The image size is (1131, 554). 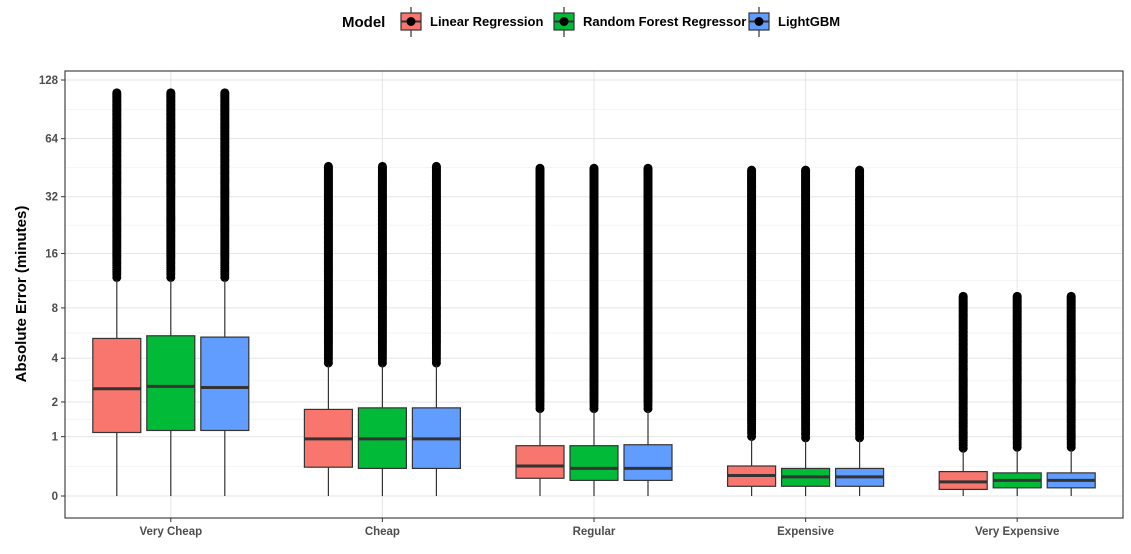 I want to click on x-tick-label: Very Cheap, so click(x=170, y=532).